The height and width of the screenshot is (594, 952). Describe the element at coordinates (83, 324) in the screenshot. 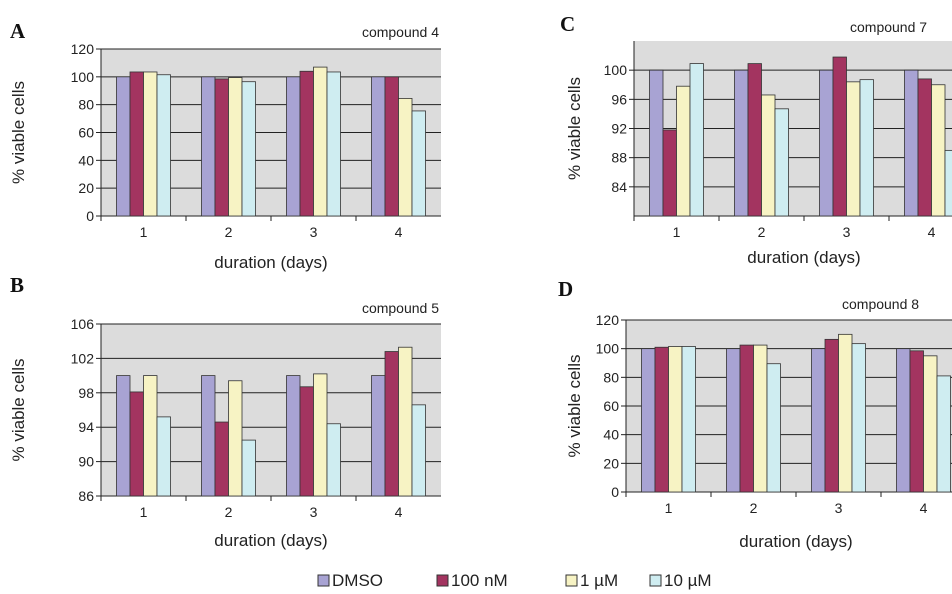

I see `y-tick-label: 106` at that location.